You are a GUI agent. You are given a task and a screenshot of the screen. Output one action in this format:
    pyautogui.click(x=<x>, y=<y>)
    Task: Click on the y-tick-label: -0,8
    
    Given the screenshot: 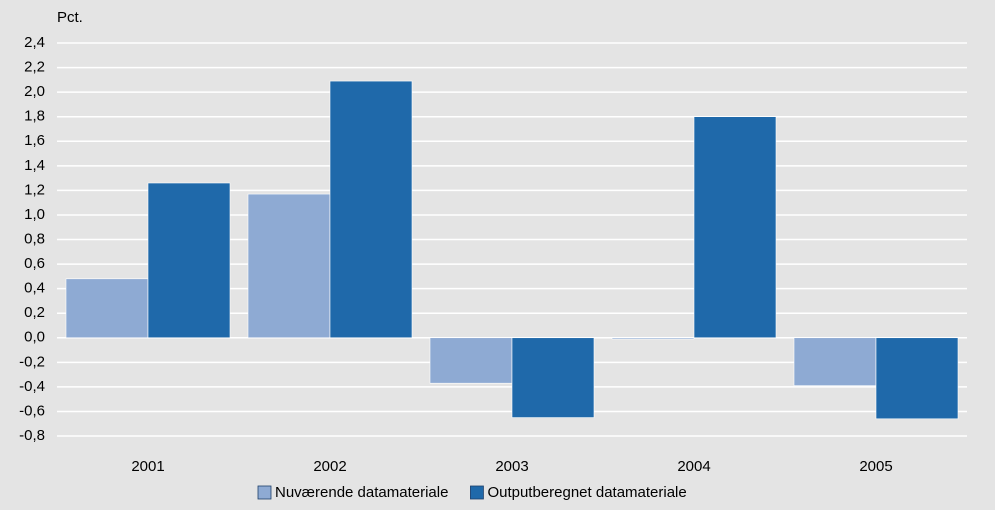 What is the action you would take?
    pyautogui.click(x=32, y=435)
    